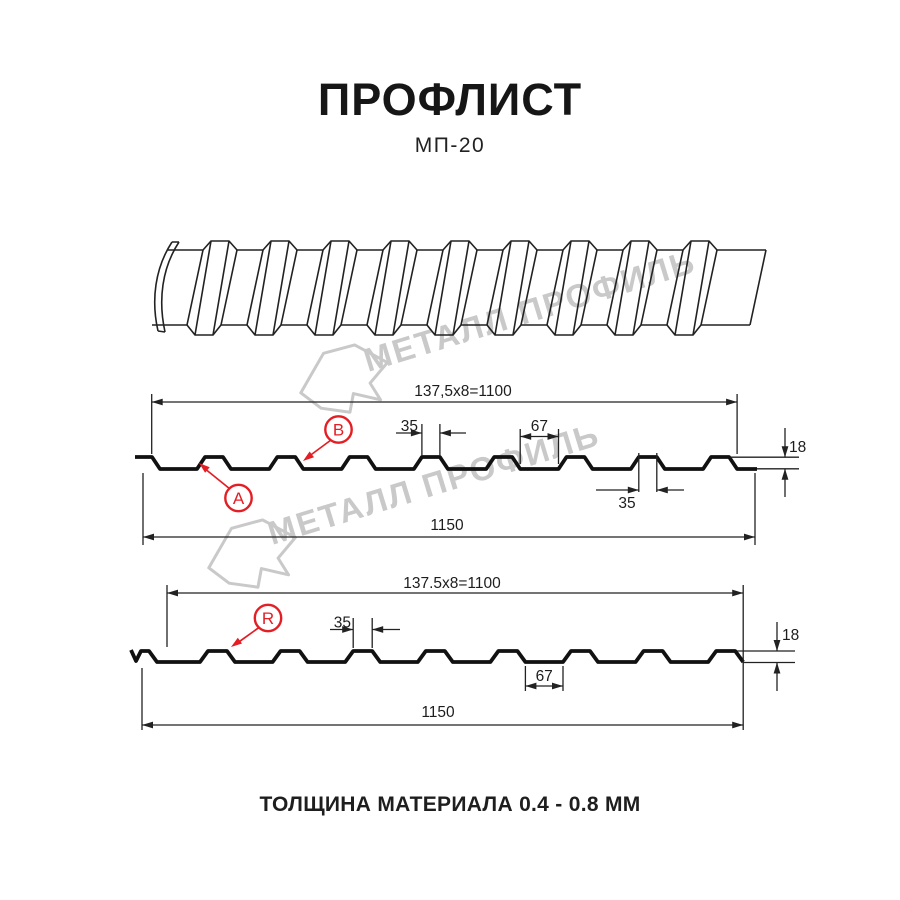 The image size is (900, 900). I want to click on callout-b: B, so click(328, 438).